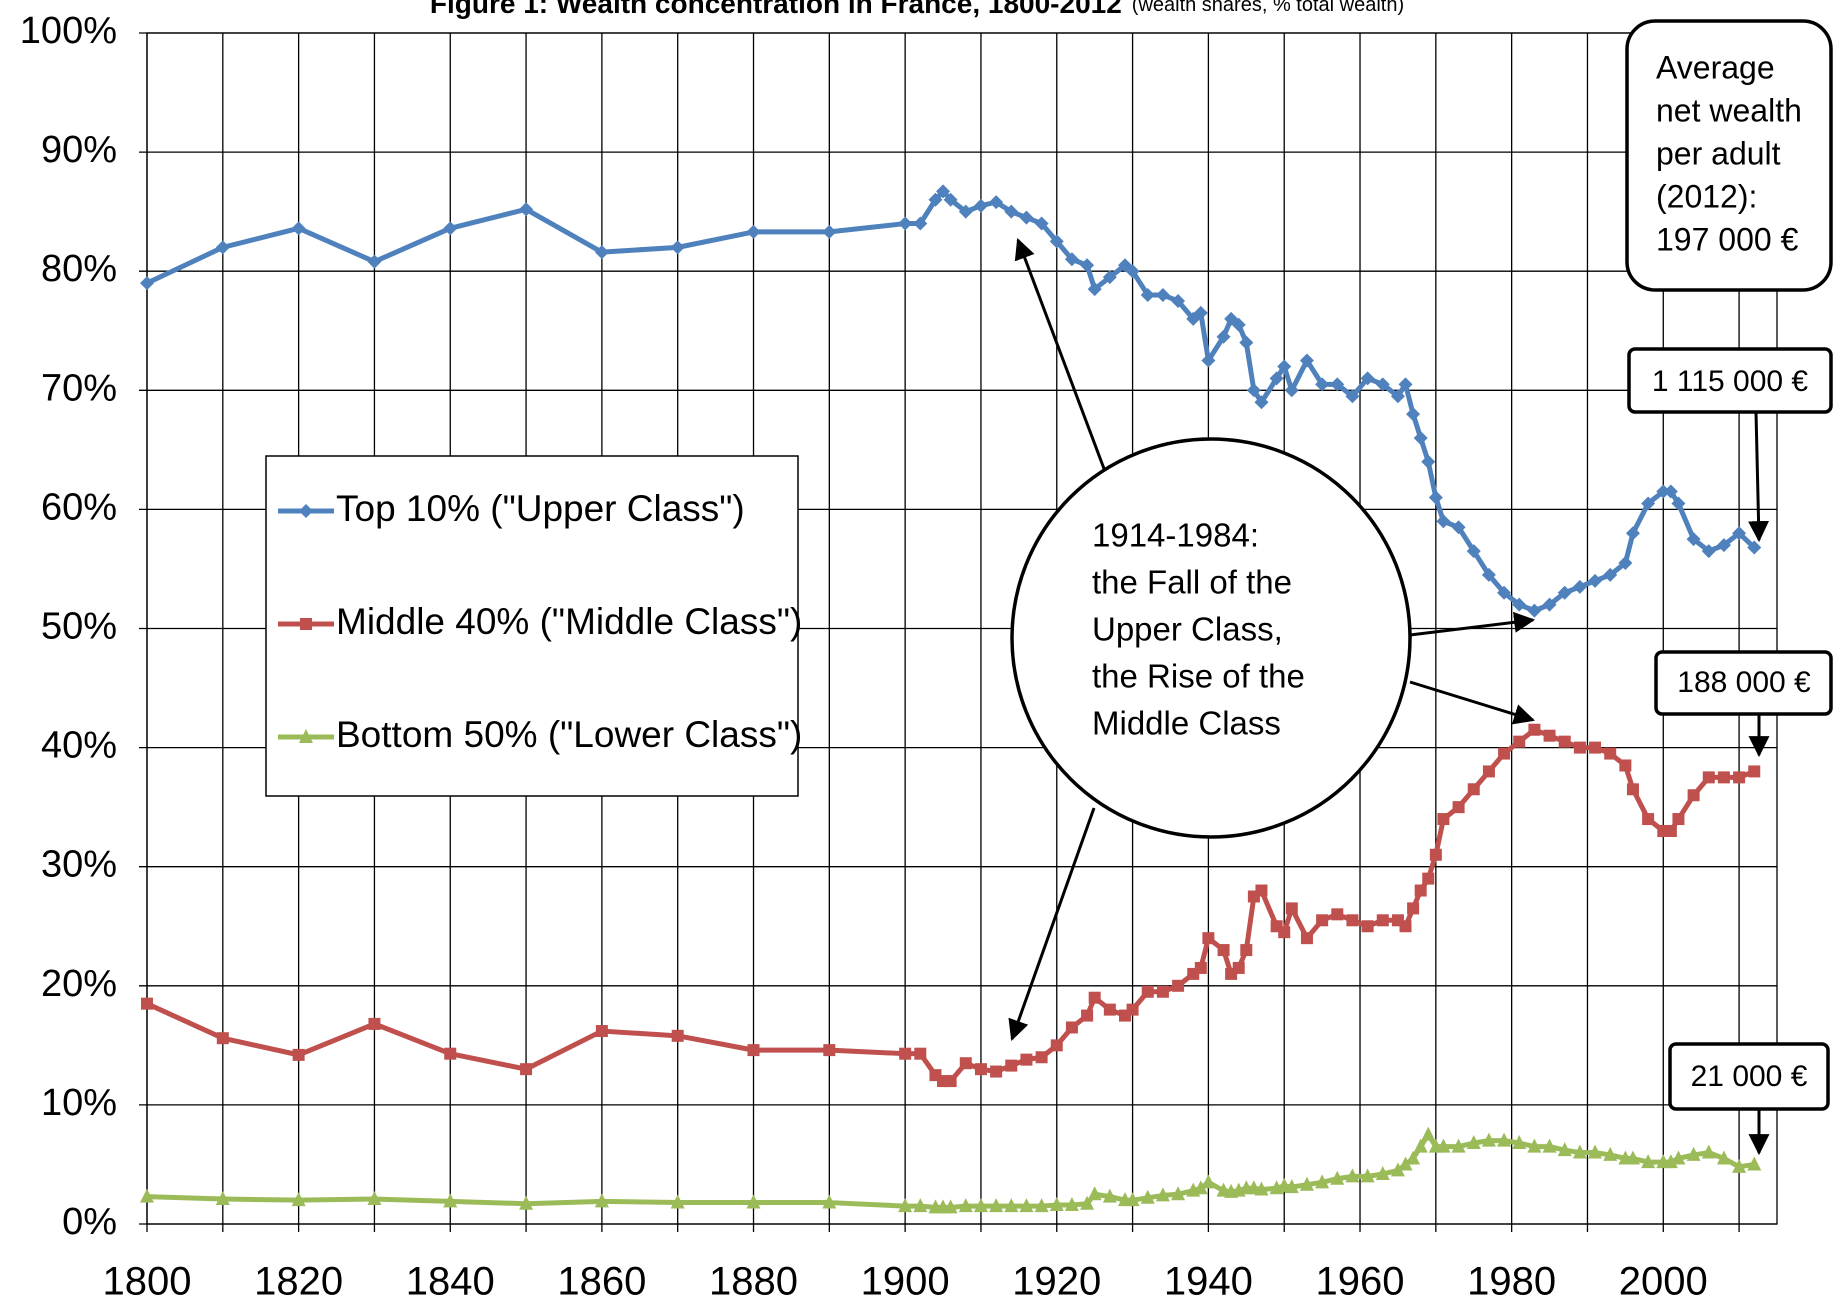 Image resolution: width=1835 pixels, height=1307 pixels. Describe the element at coordinates (1718, 153) in the screenshot. I see `box-text: per adult` at that location.